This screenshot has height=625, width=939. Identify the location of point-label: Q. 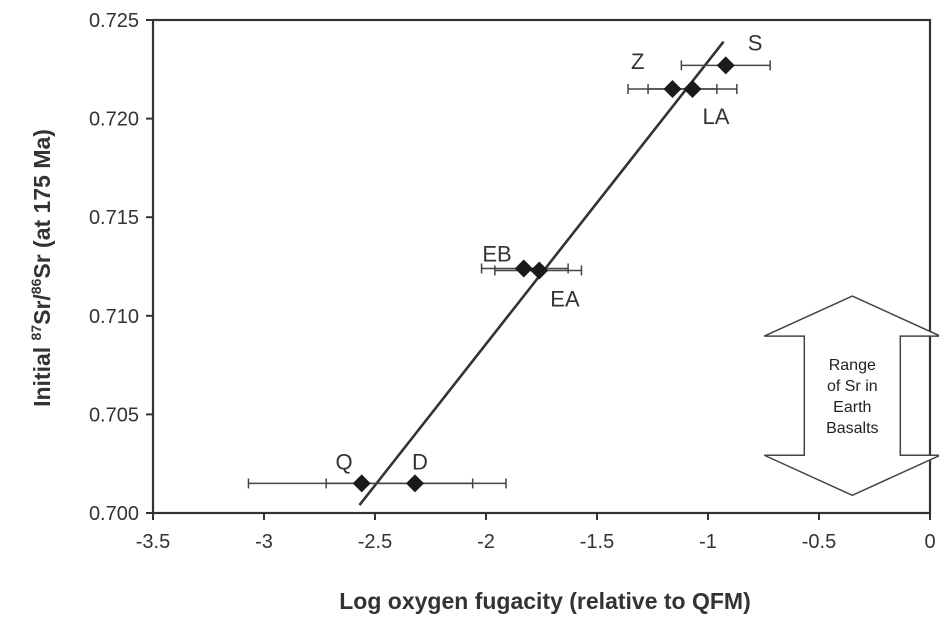
(344, 461).